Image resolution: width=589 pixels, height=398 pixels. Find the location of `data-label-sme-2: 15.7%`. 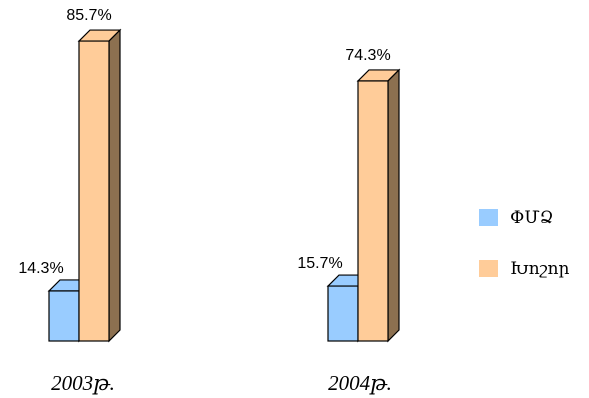

data-label-sme-2: 15.7% is located at coordinates (319, 263).